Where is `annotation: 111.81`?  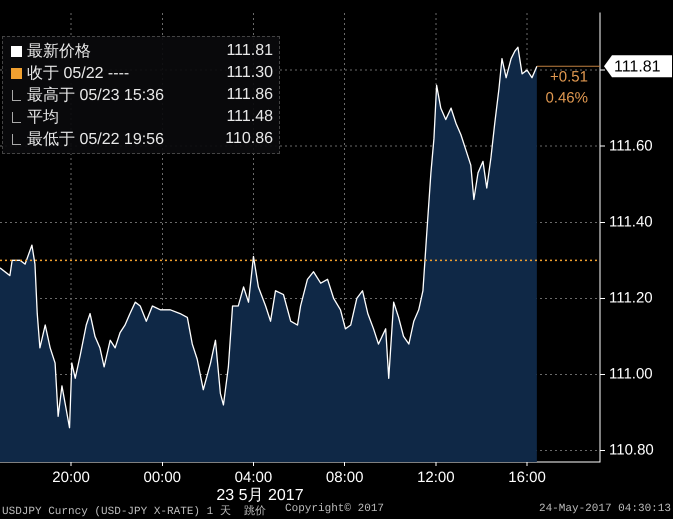 annotation: 111.81 is located at coordinates (249, 51).